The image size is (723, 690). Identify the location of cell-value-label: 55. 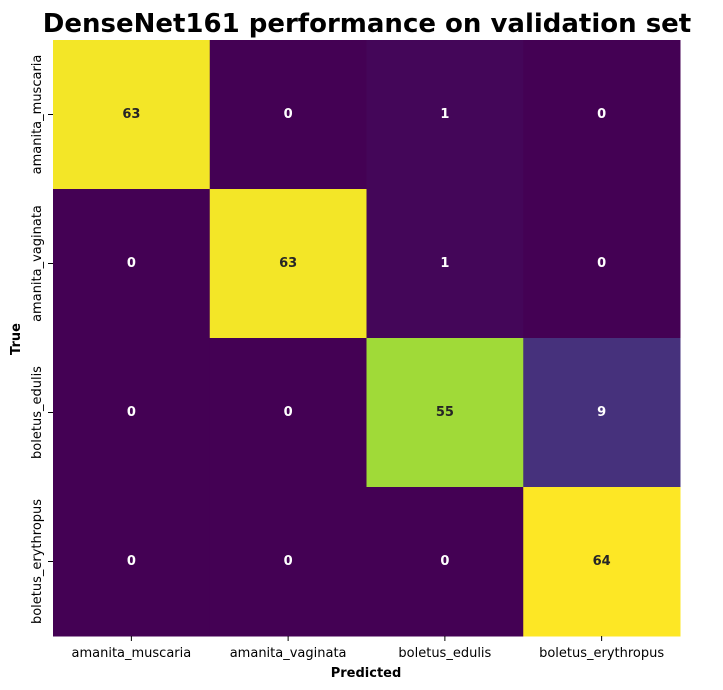
(445, 412).